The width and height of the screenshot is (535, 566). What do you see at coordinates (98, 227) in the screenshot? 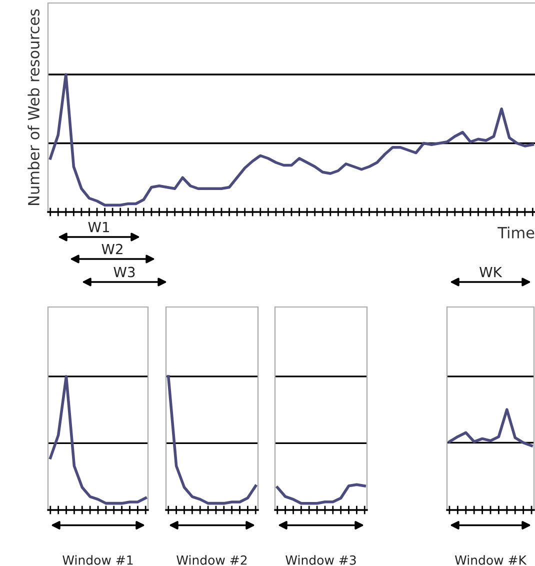
I see `text: W1` at bounding box center [98, 227].